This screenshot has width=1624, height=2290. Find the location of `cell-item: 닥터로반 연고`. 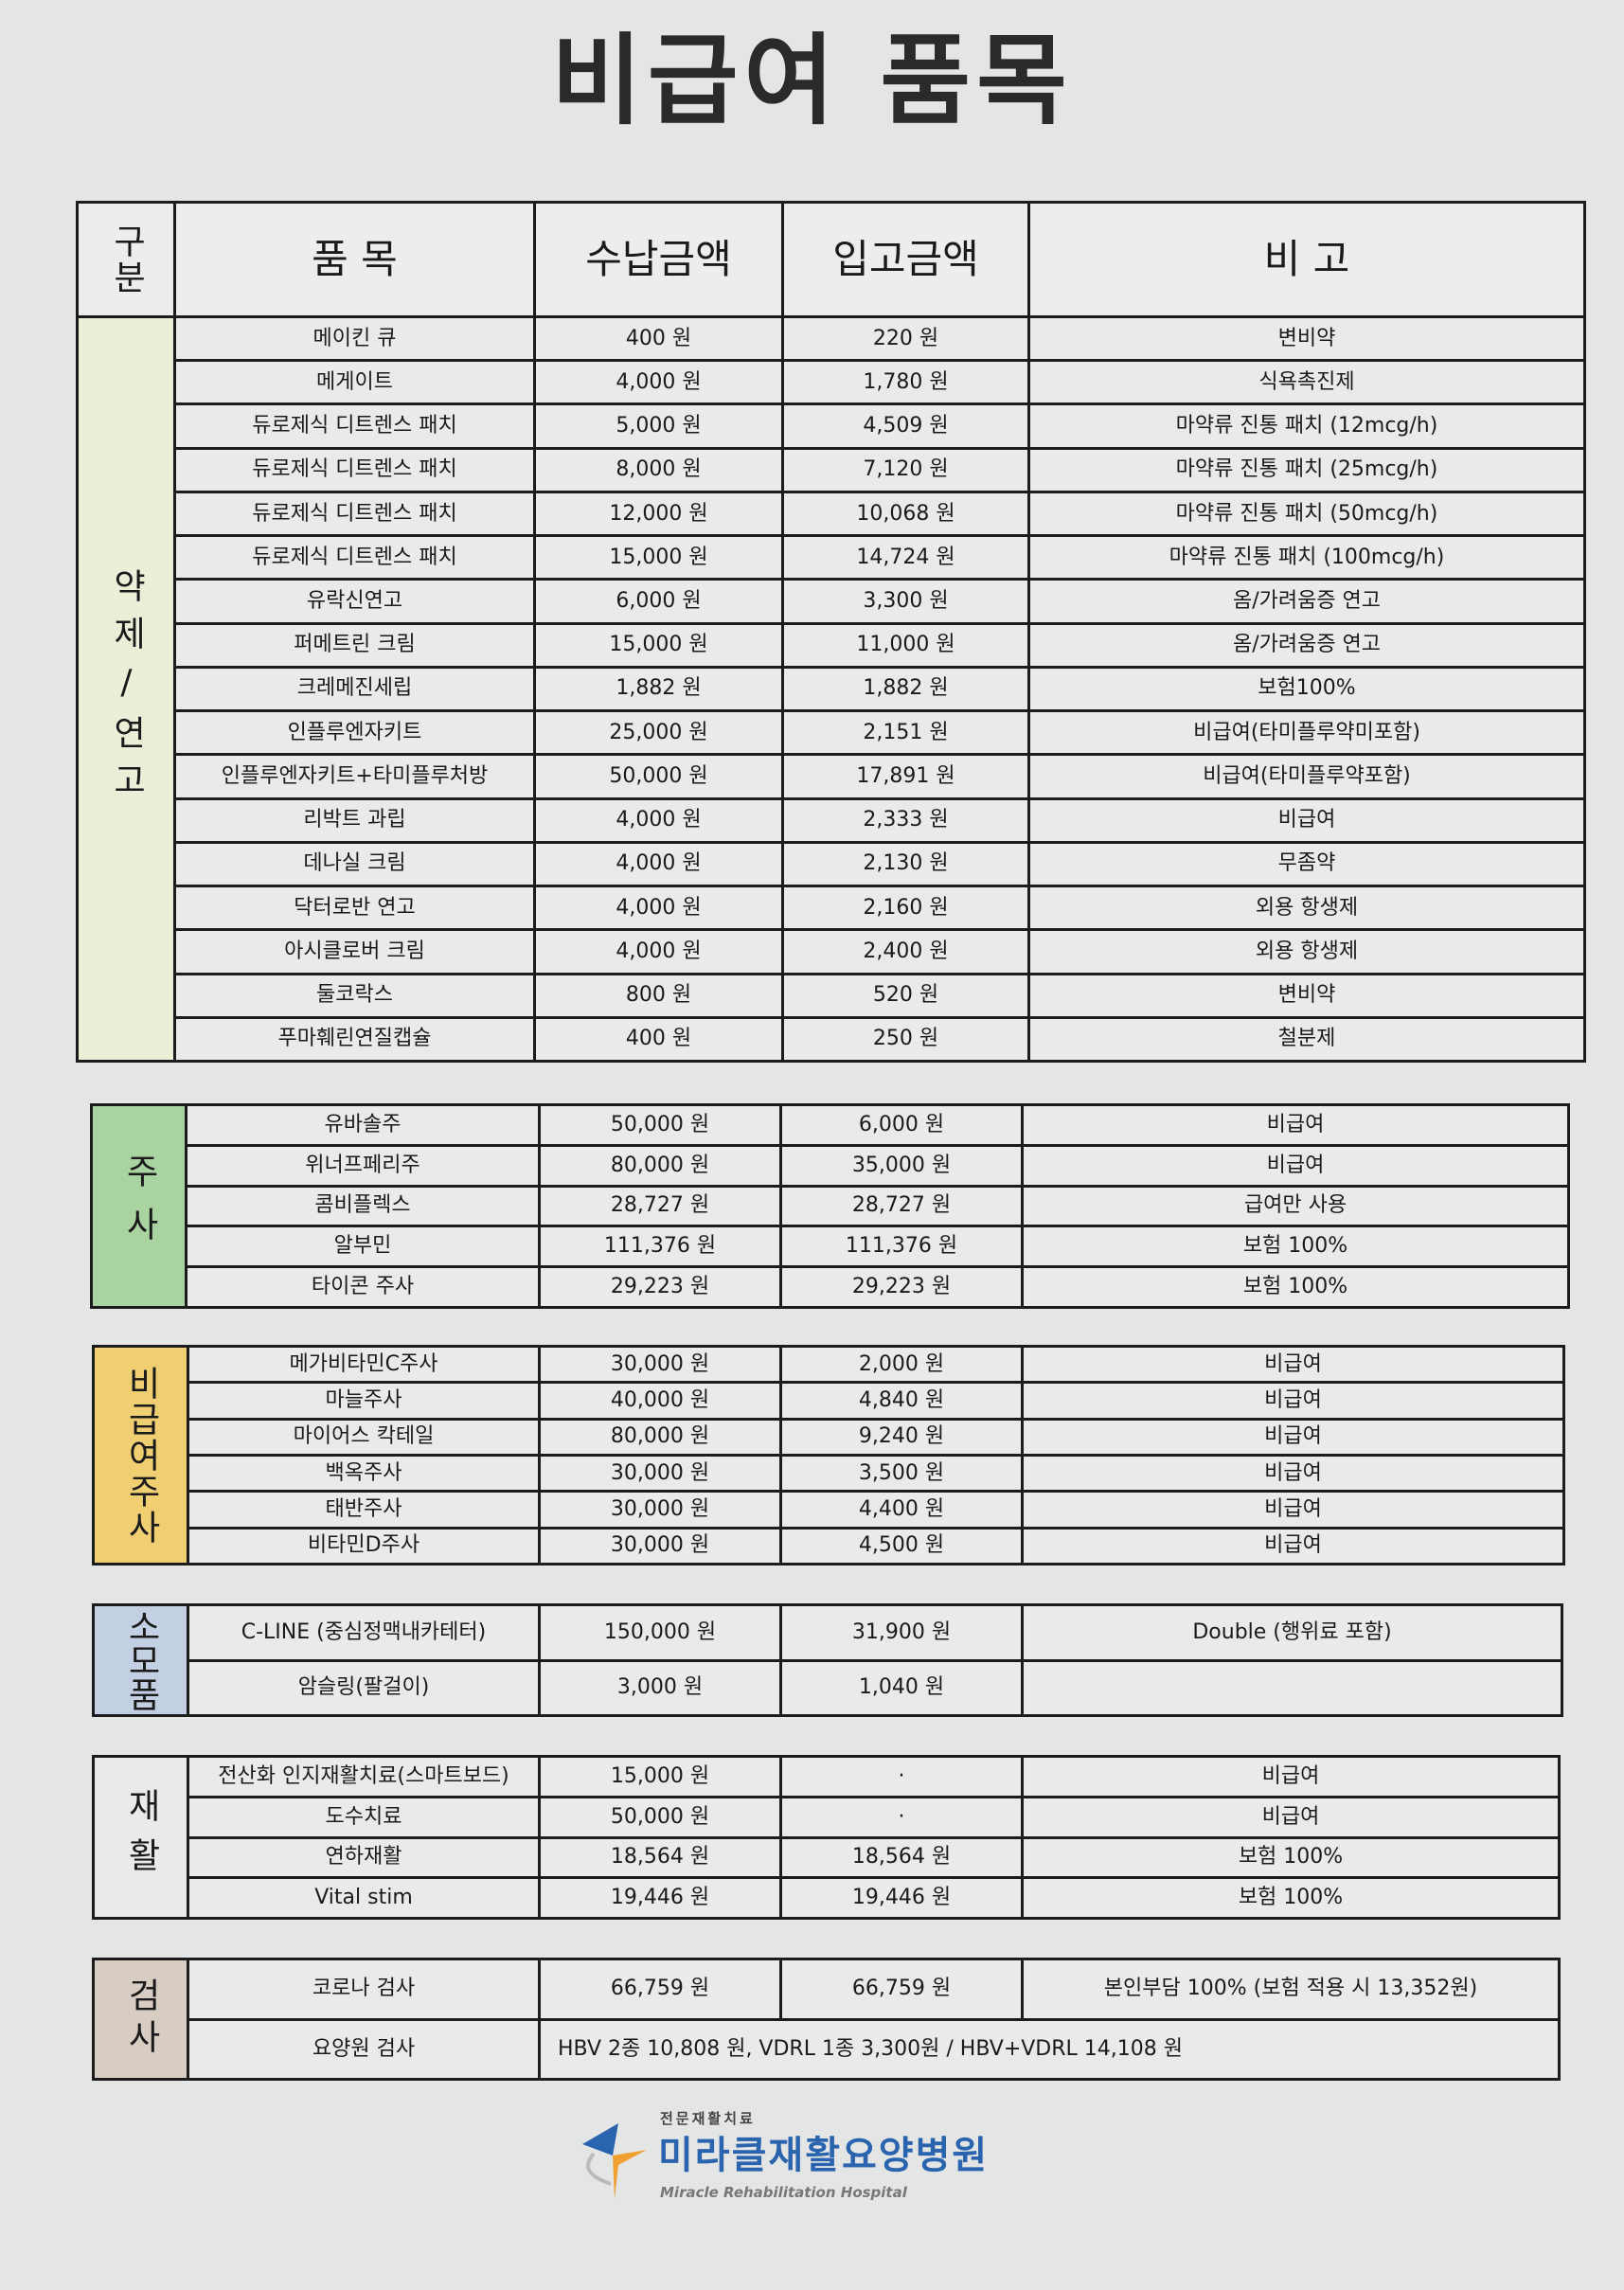

cell-item: 닥터로반 연고 is located at coordinates (354, 908).